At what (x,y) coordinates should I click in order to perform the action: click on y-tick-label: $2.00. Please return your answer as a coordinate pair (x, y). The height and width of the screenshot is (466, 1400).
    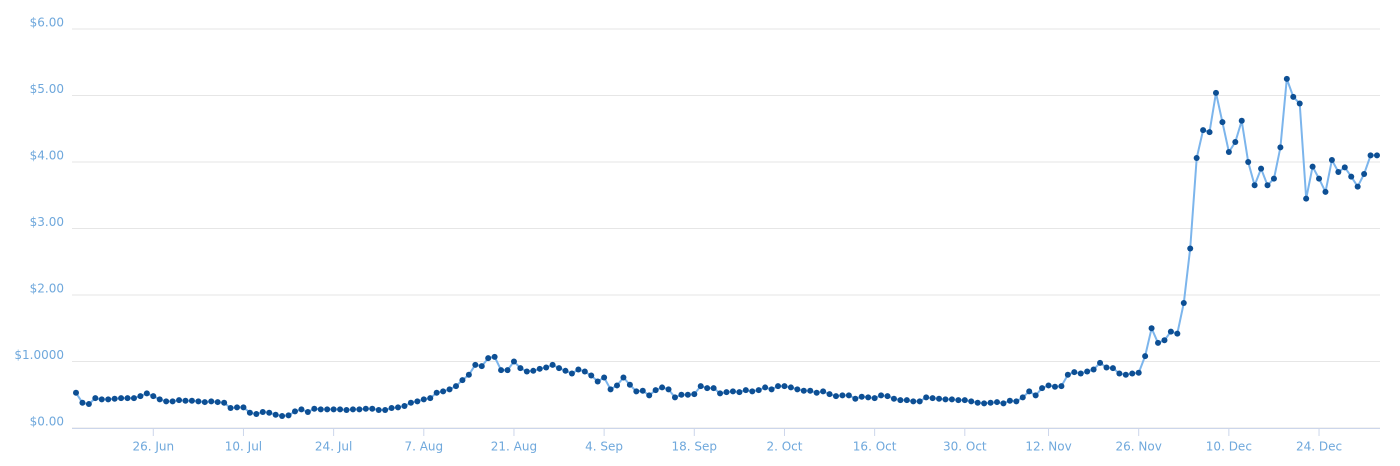
    Looking at the image, I should click on (47, 289).